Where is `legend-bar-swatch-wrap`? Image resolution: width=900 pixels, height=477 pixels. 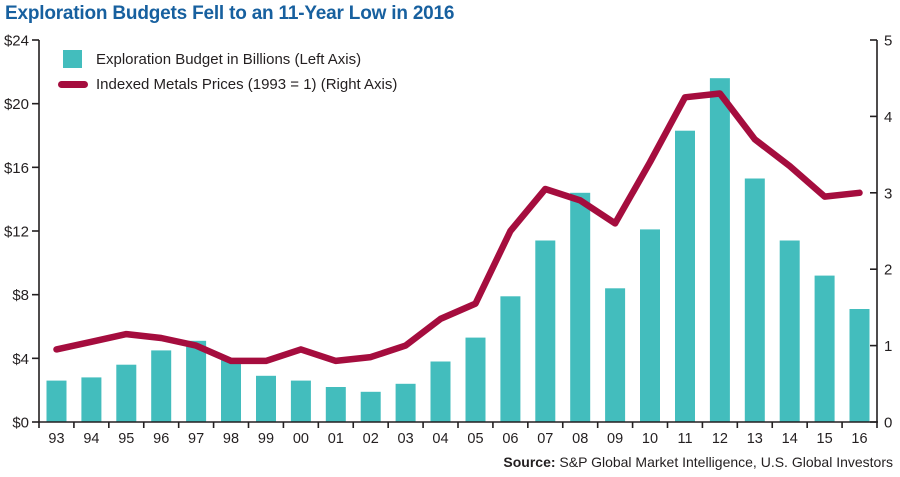
legend-bar-swatch-wrap is located at coordinates (77, 59).